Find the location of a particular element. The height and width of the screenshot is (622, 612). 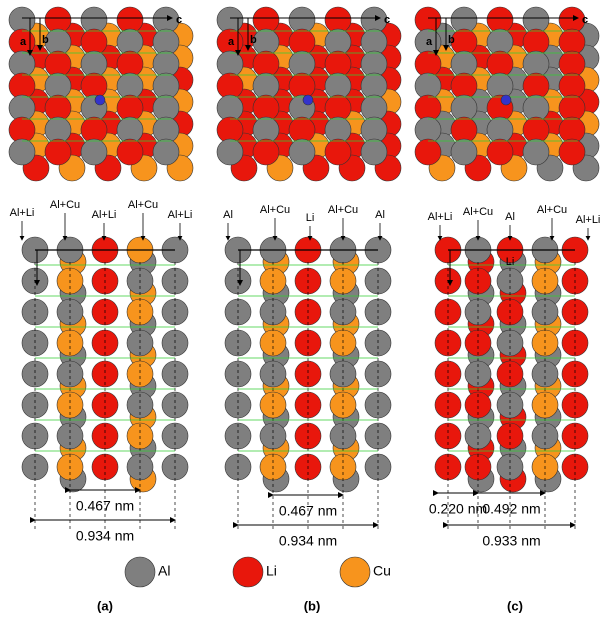

dimension-label: 0.220 nm is located at coordinates (458, 509).